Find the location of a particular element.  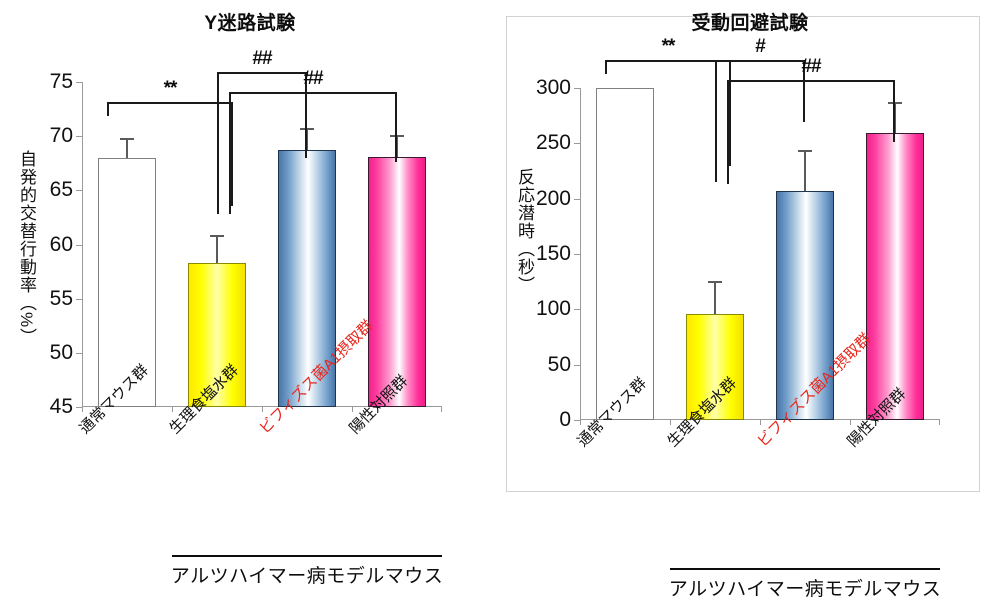

panel-title-passive-avoidance: 受動回避試験 is located at coordinates (750, 23).